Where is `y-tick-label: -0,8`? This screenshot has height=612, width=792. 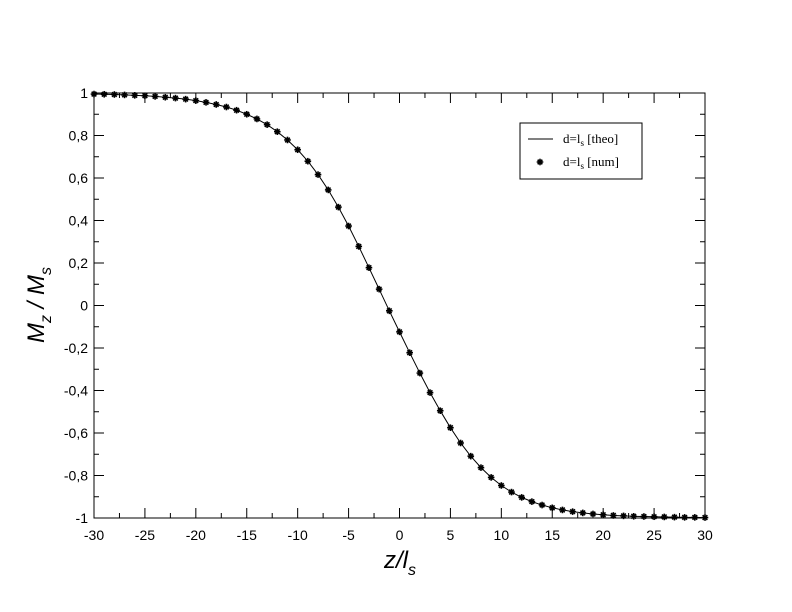
y-tick-label: -0,8 is located at coordinates (76, 476).